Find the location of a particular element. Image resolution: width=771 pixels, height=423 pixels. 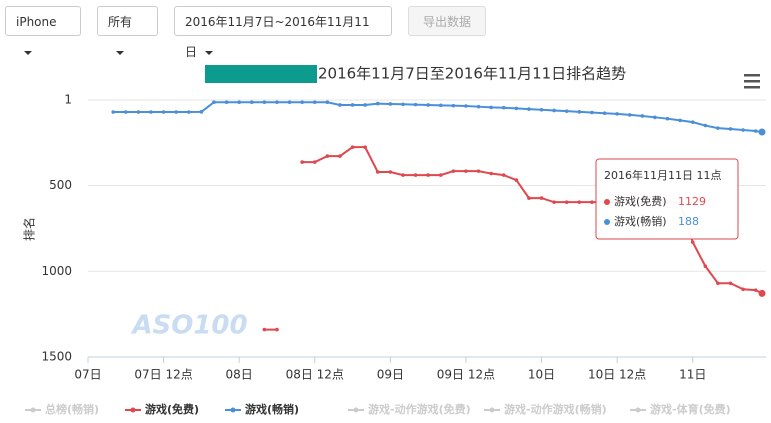

date-select: 2016年11月7日~2016年11月11日 is located at coordinates (283, 32).